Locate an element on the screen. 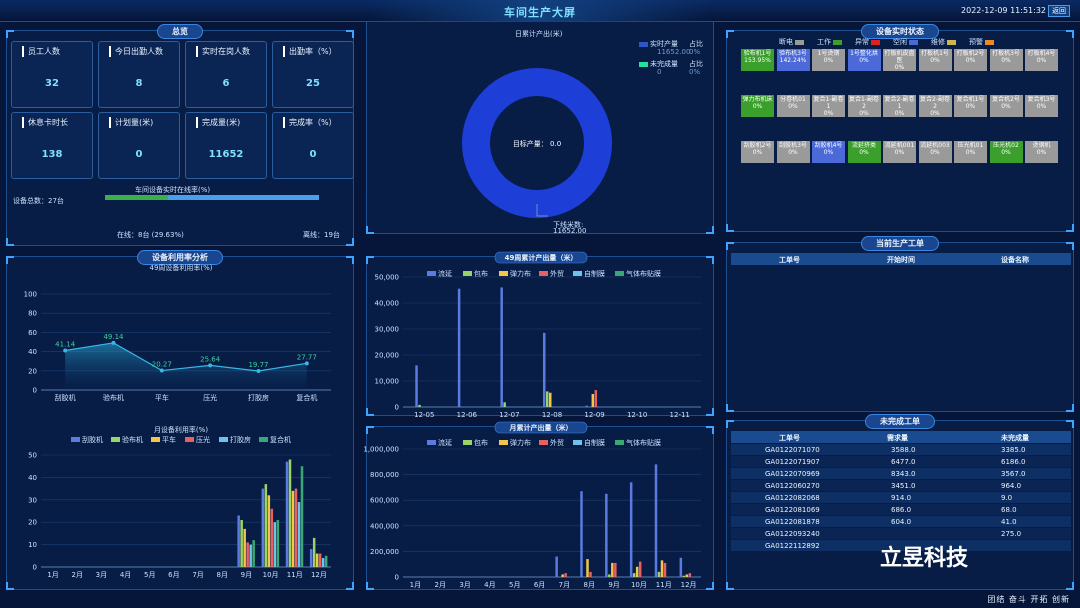  device-tile: 刮胶机2号 0% is located at coordinates (757, 152).